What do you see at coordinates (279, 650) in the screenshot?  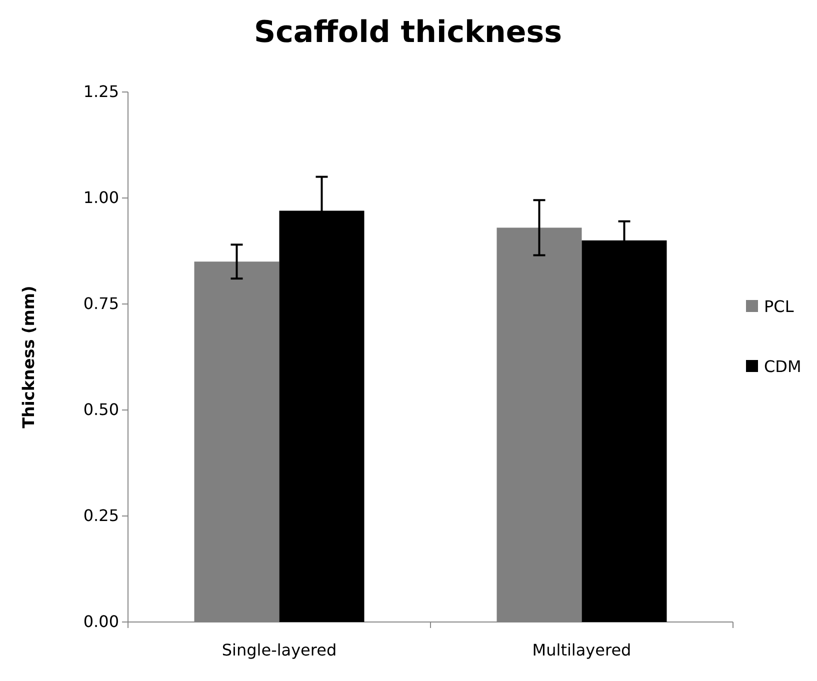 I see `x-tick-label: Single-layered` at bounding box center [279, 650].